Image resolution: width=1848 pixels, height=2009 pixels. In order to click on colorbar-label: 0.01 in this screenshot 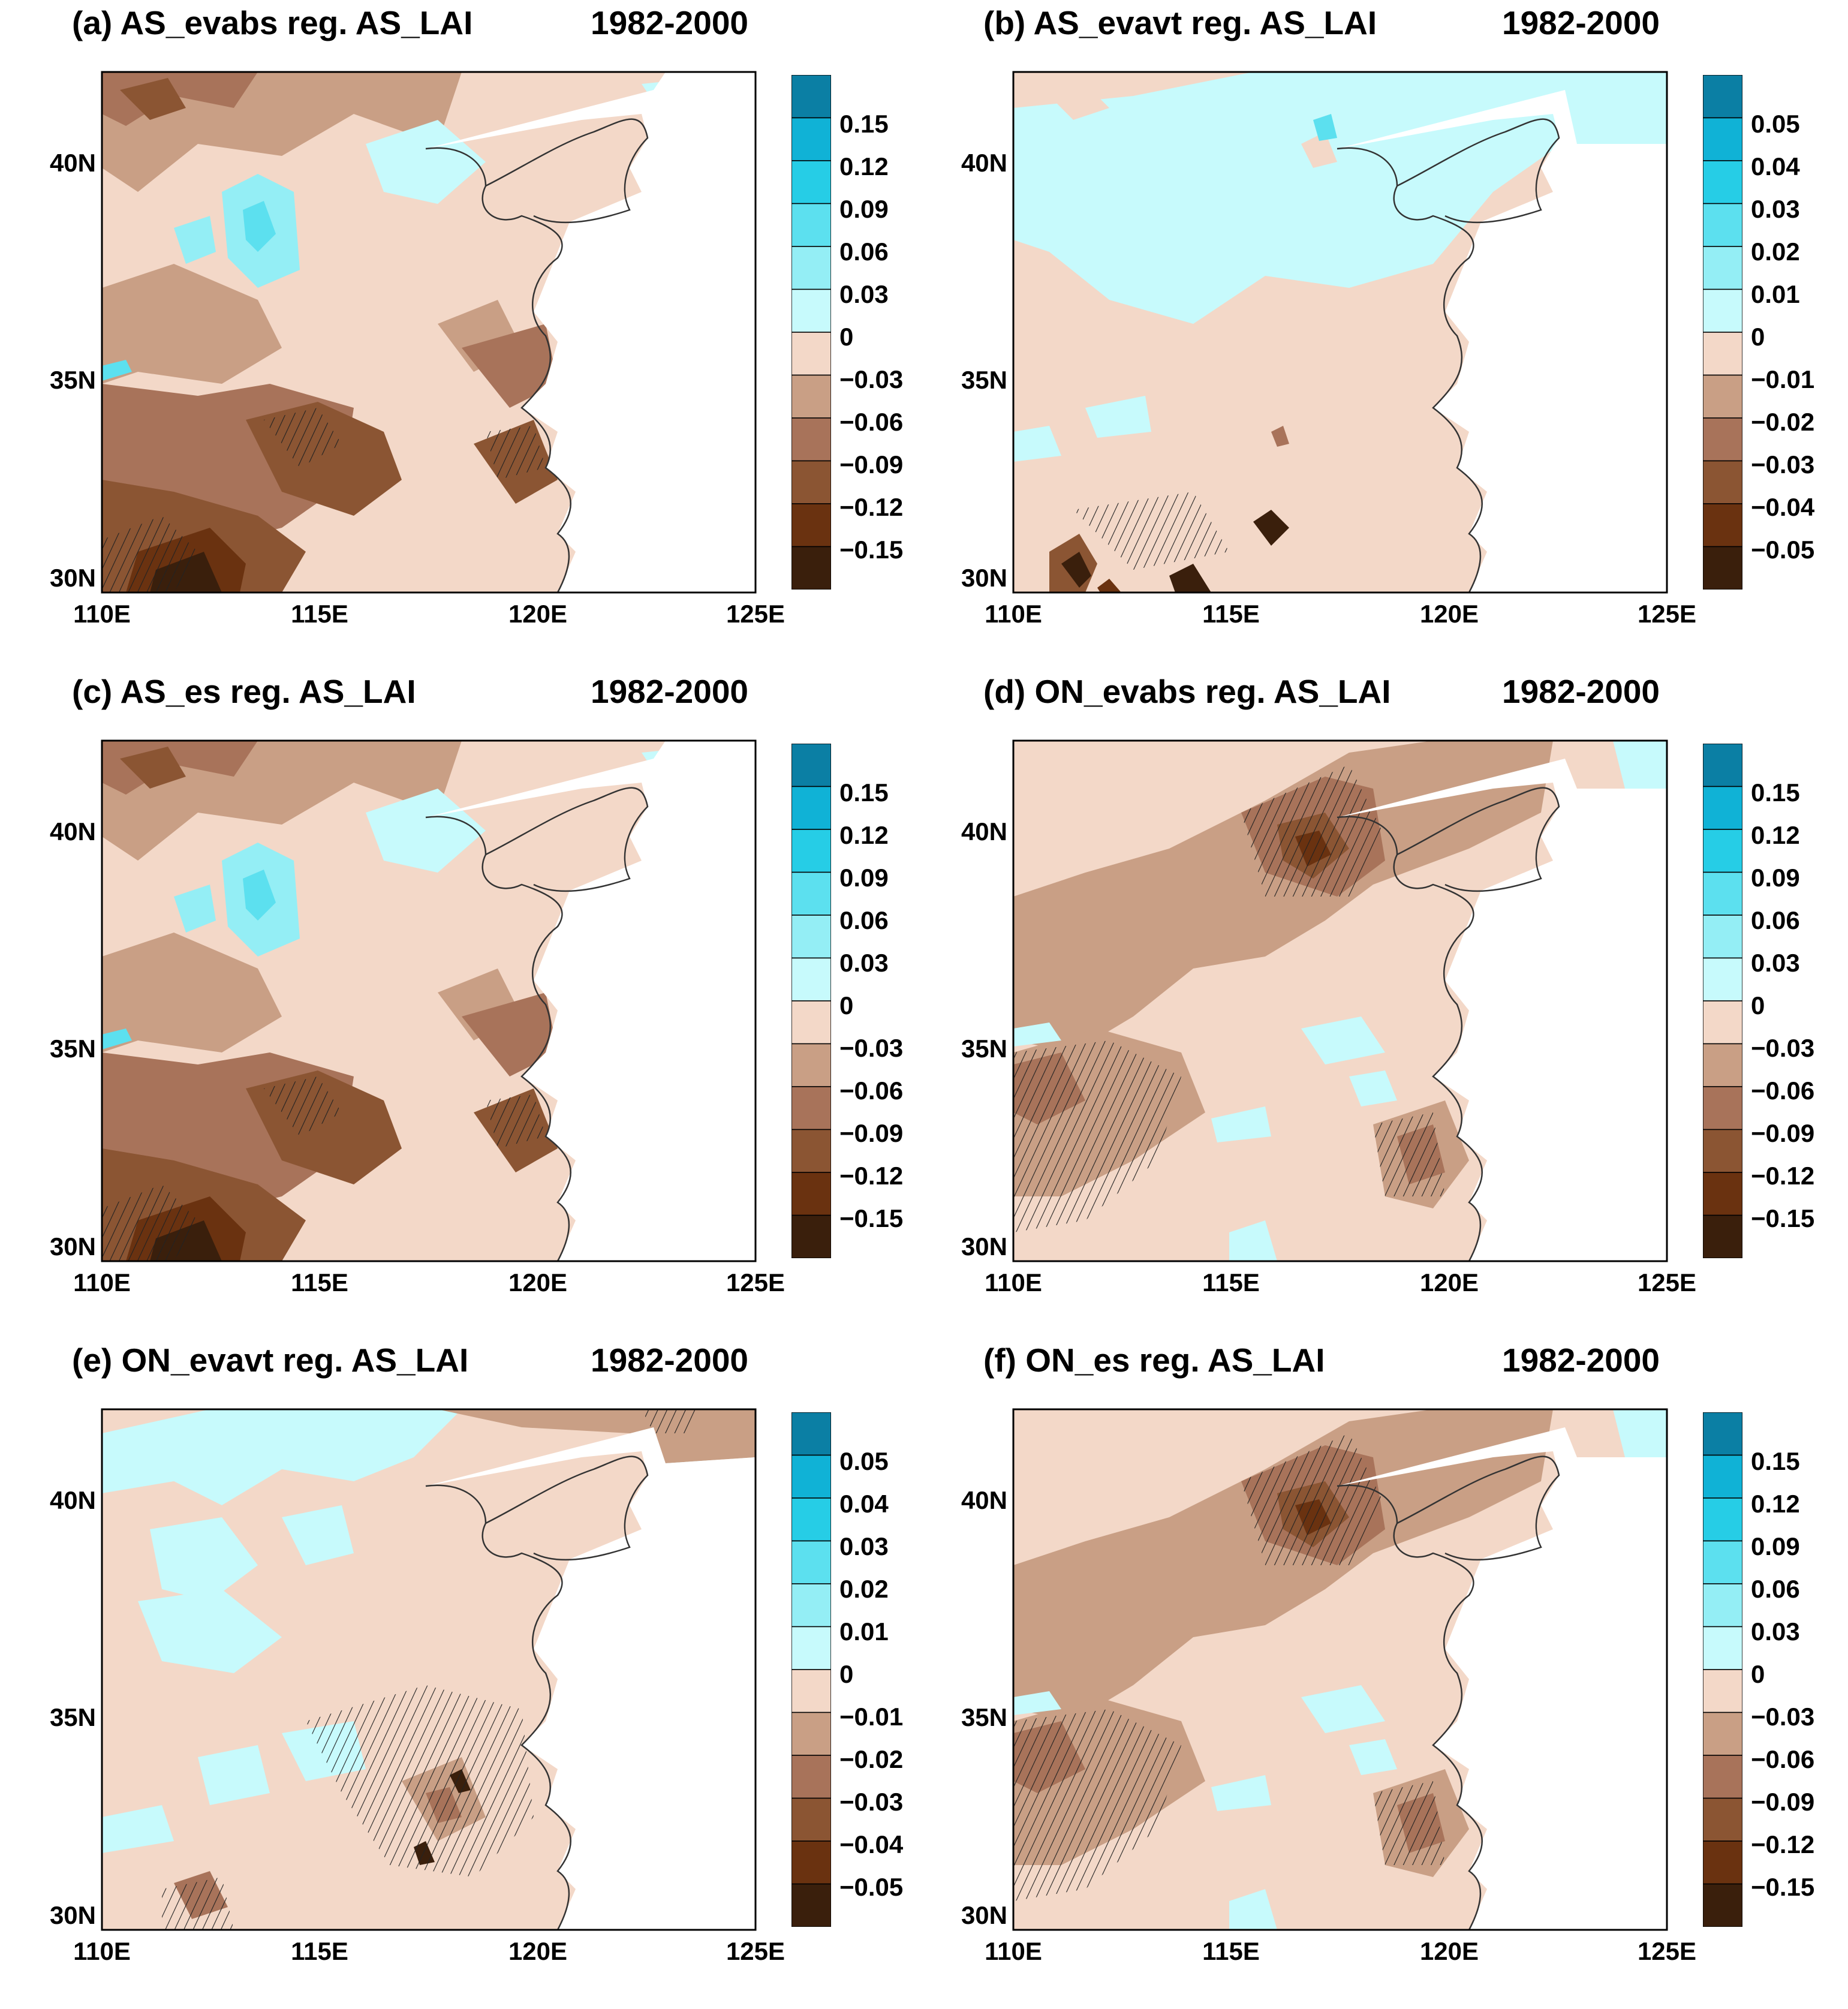, I will do `click(864, 1631)`.